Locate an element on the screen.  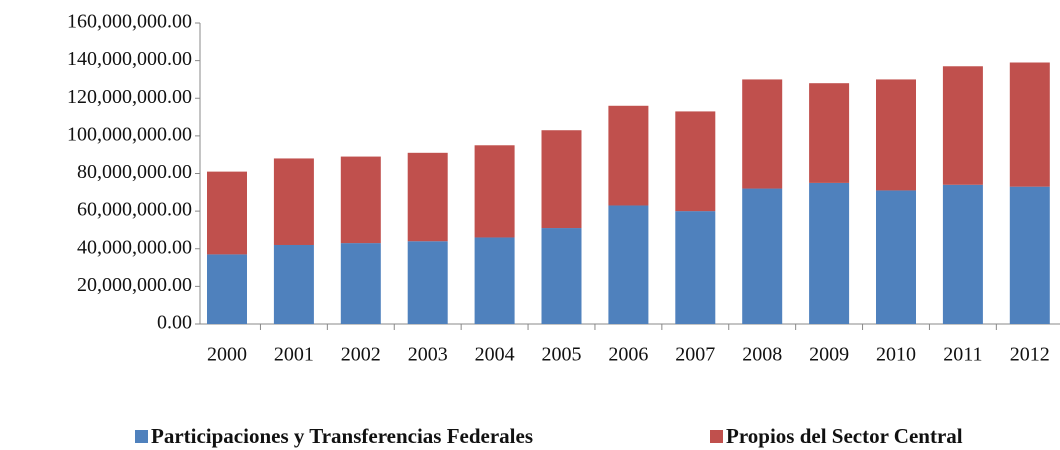
x-tick-label: 2003 is located at coordinates (428, 355).